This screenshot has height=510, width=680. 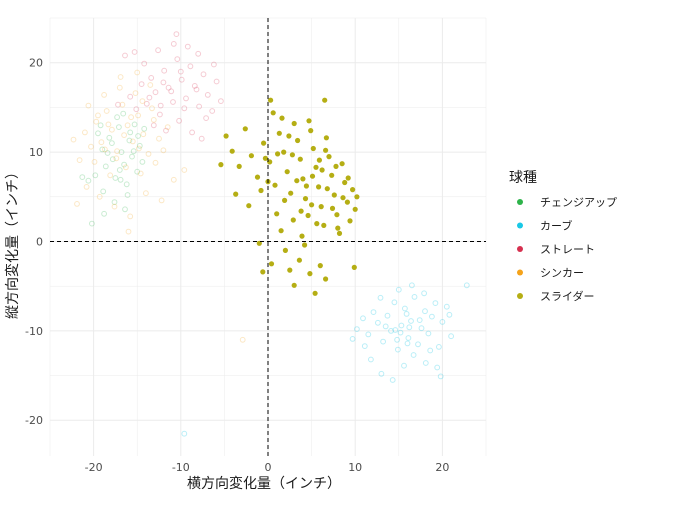 I want to click on legend-label: ストレート, so click(x=567, y=249).